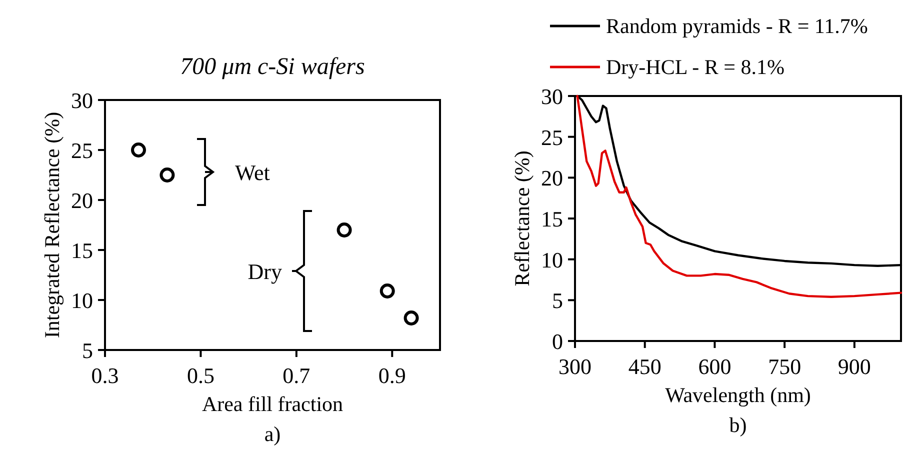  Describe the element at coordinates (854, 366) in the screenshot. I see `x-tick-label: 900` at that location.